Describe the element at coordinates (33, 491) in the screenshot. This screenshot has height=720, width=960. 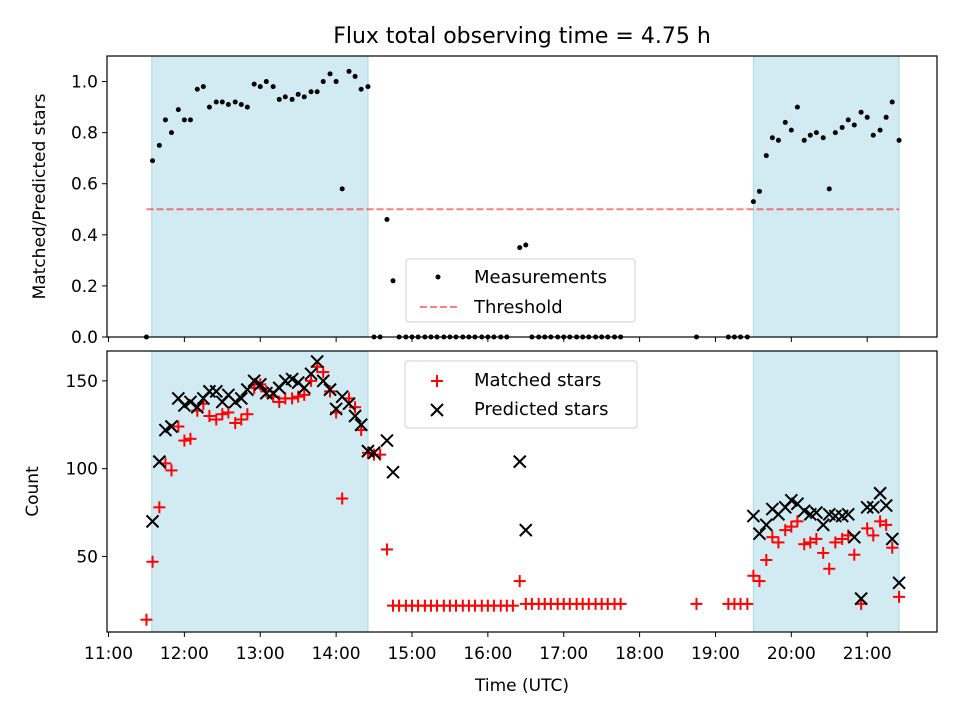
I see `bottom-y-axis-label: Count` at that location.